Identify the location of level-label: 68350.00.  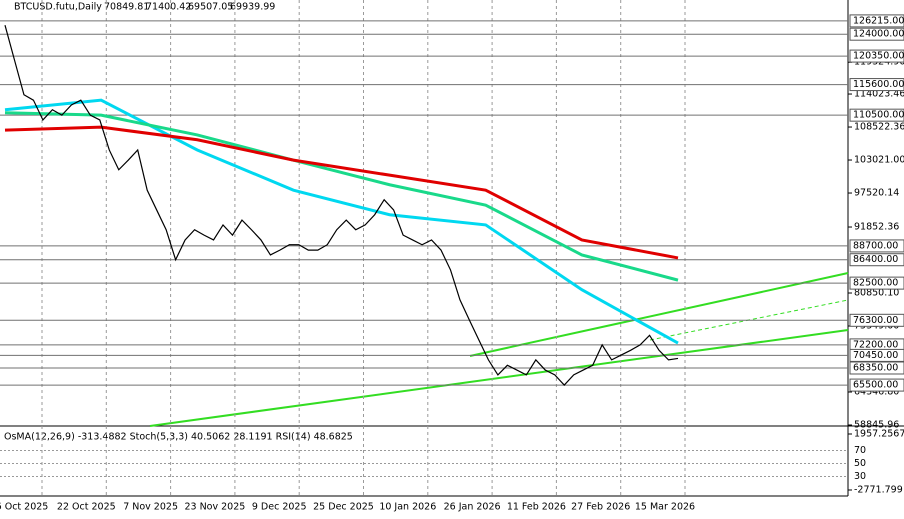
(875, 367).